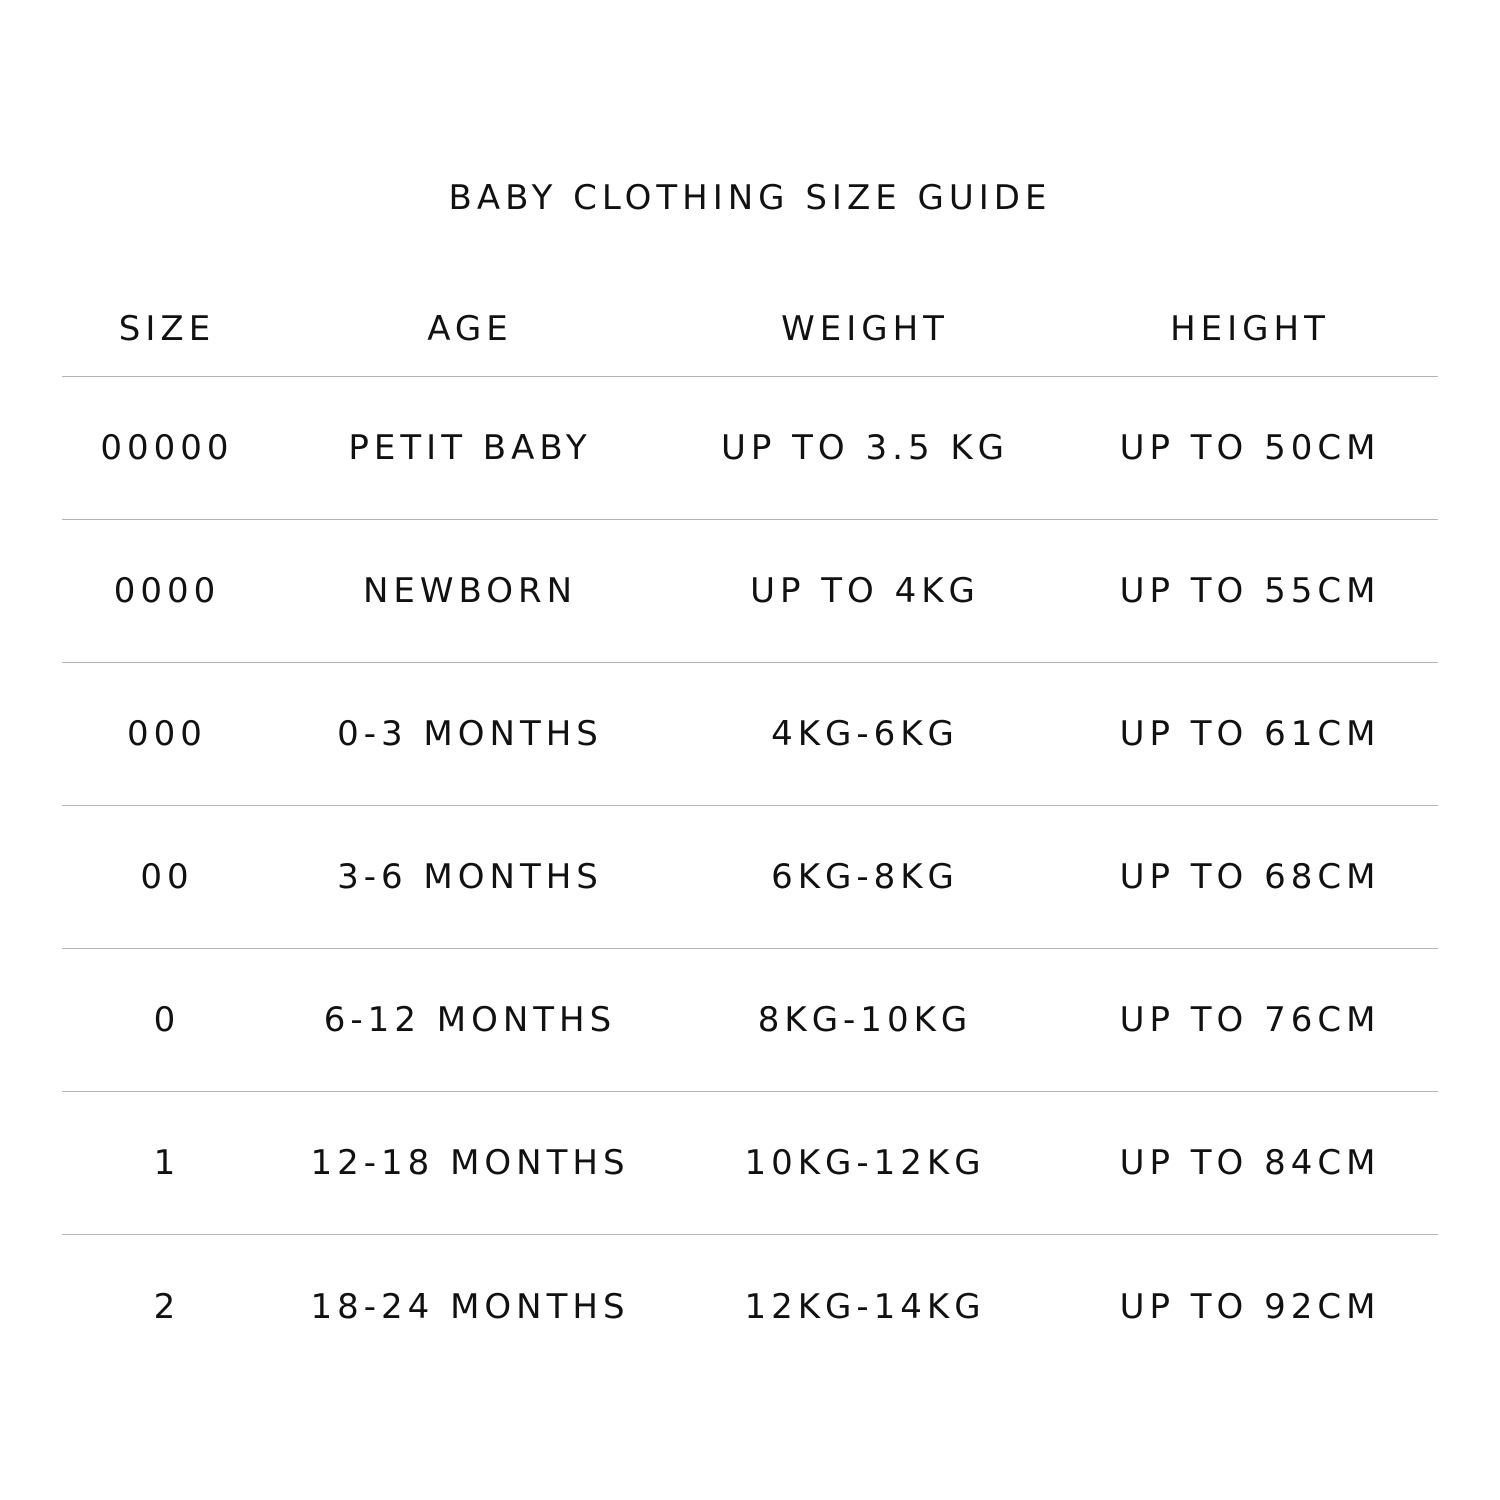  Describe the element at coordinates (470, 1163) in the screenshot. I see `cell-age: 12-18 MONTHS` at that location.